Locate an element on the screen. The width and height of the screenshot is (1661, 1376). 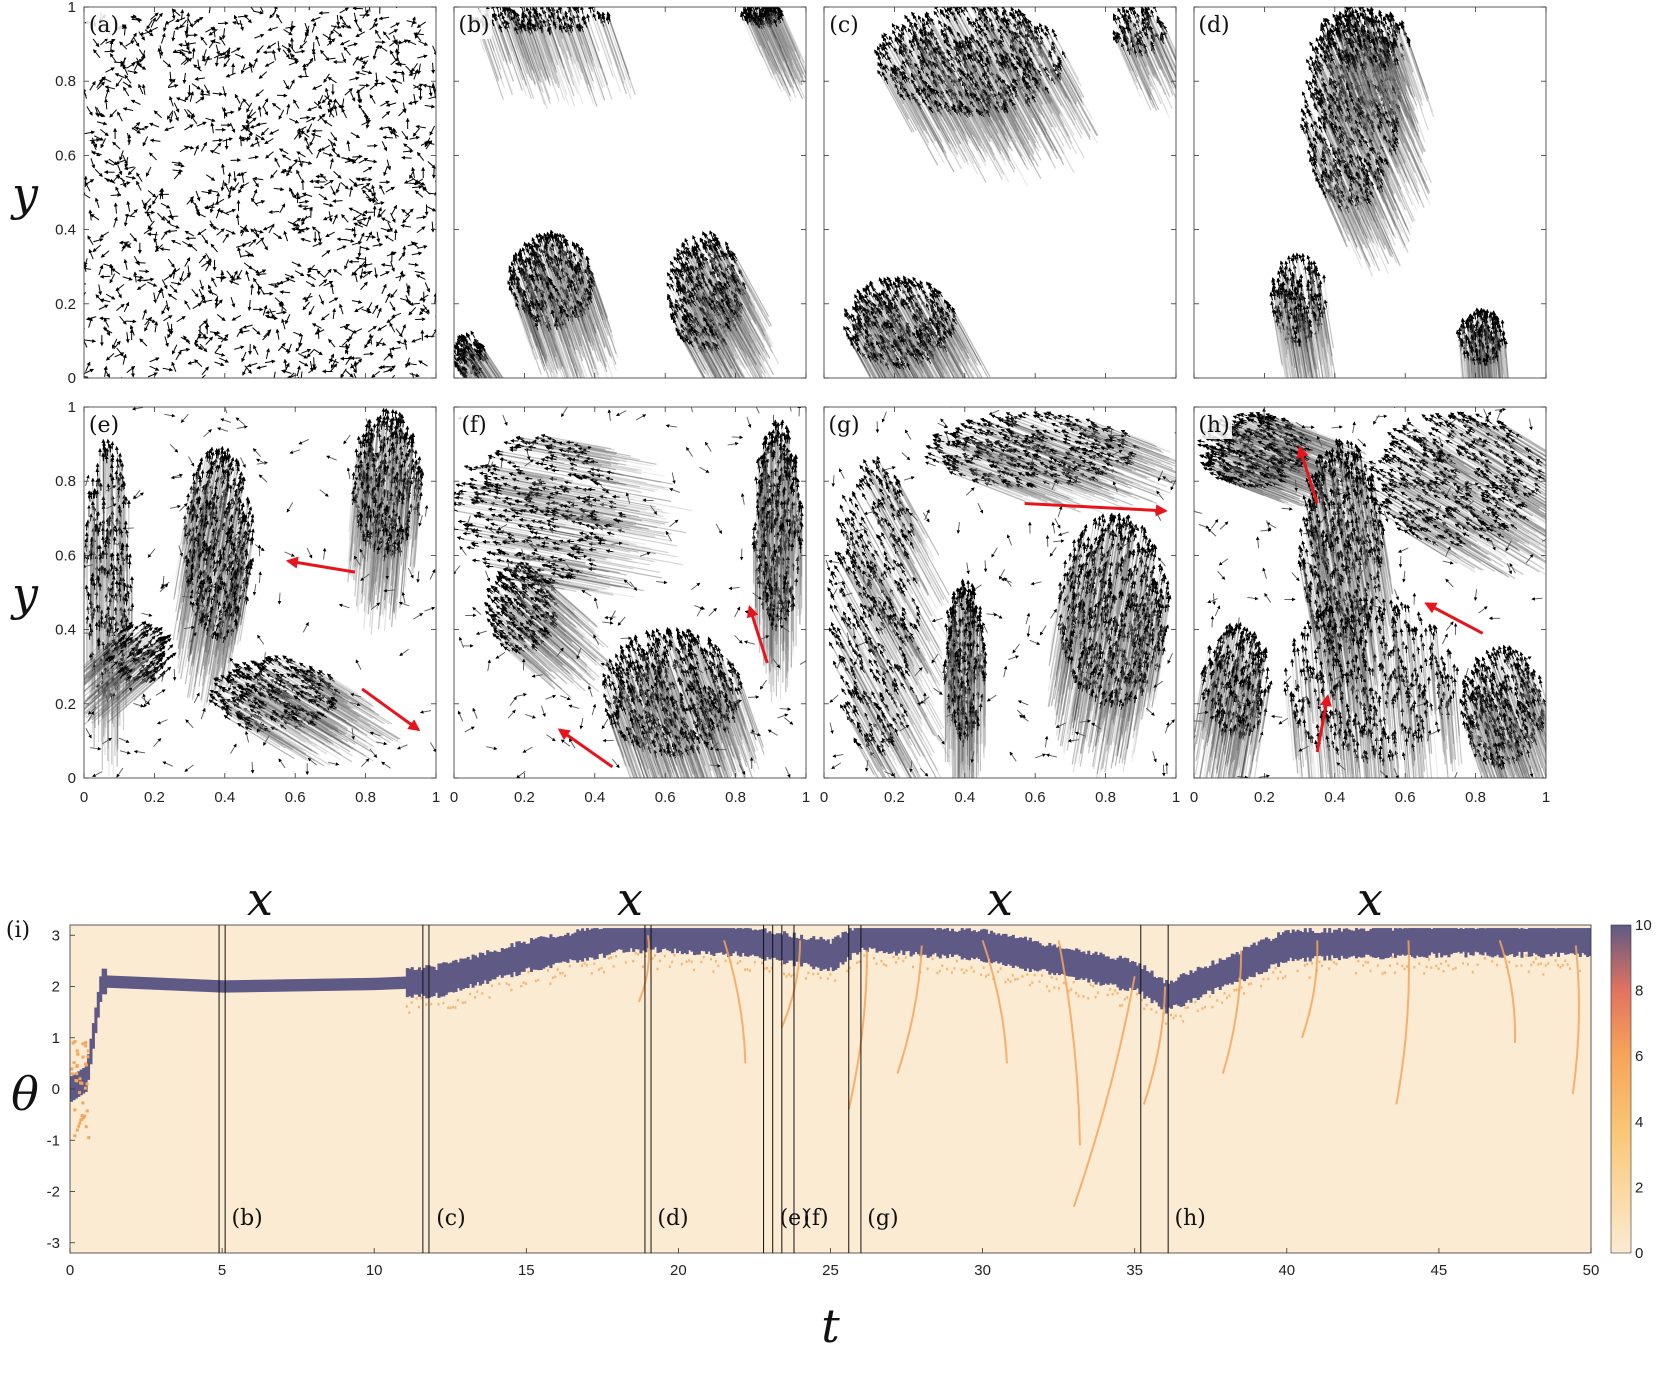
y-tick-label: 0.4 is located at coordinates (65, 230).